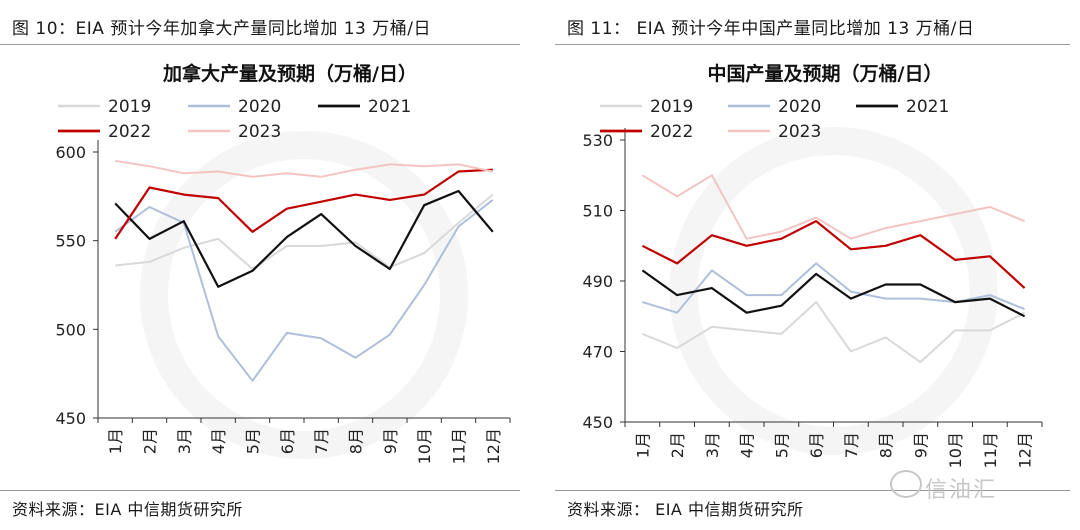 The width and height of the screenshot is (1080, 530). Describe the element at coordinates (685, 509) in the screenshot. I see `figure-source: 资料来源： EIA 中信期货研究所` at that location.